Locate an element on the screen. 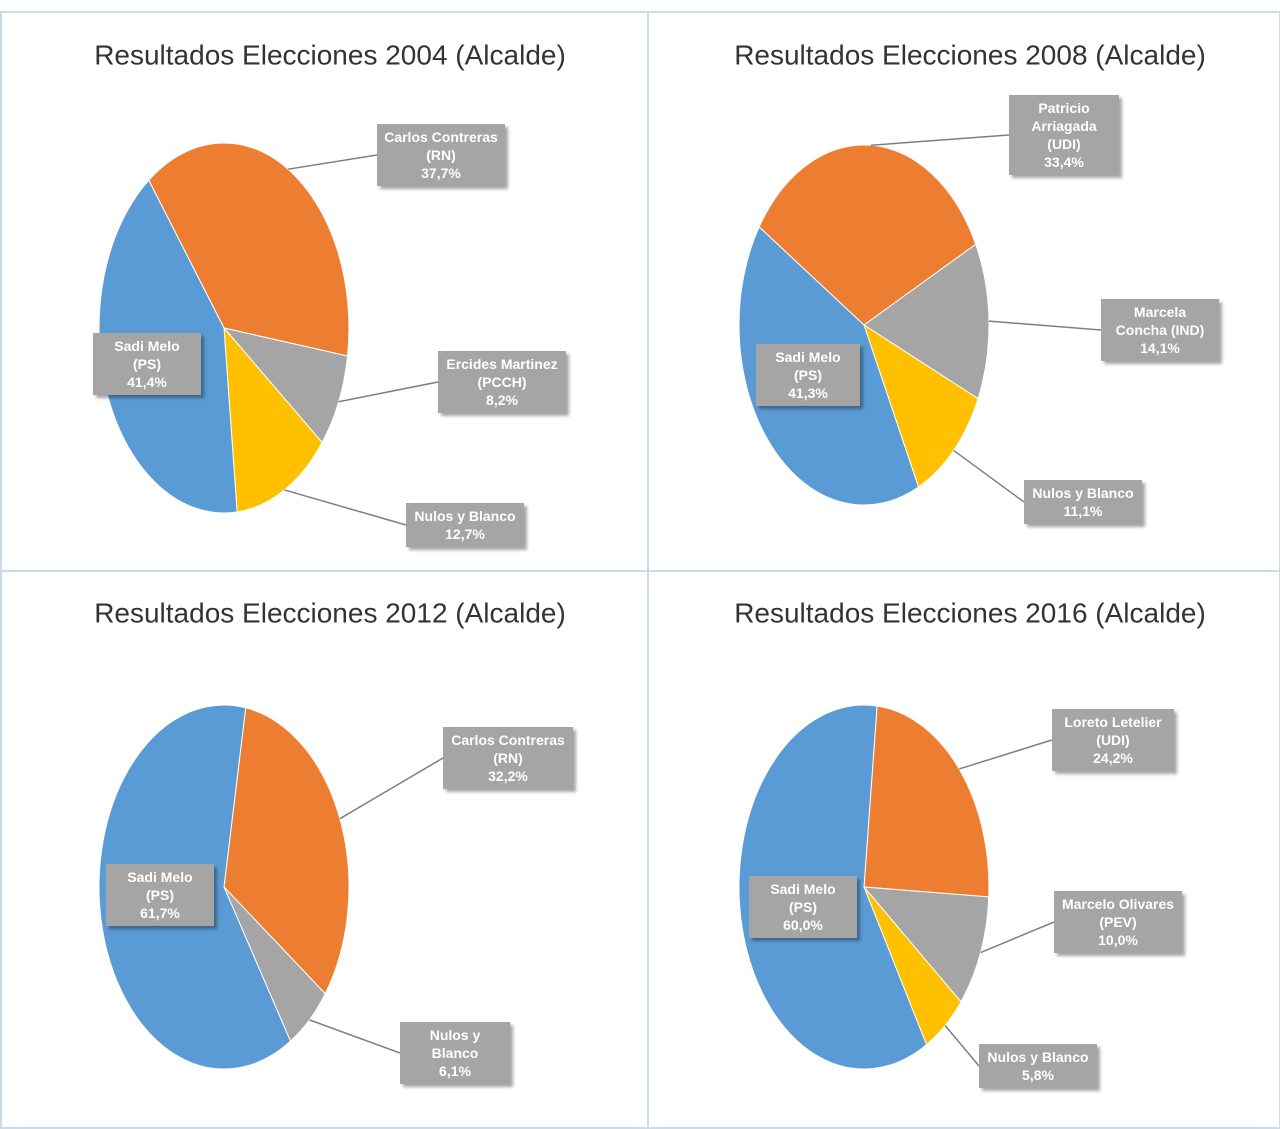 This screenshot has height=1129, width=1280. label-value: 33,4% is located at coordinates (1064, 162).